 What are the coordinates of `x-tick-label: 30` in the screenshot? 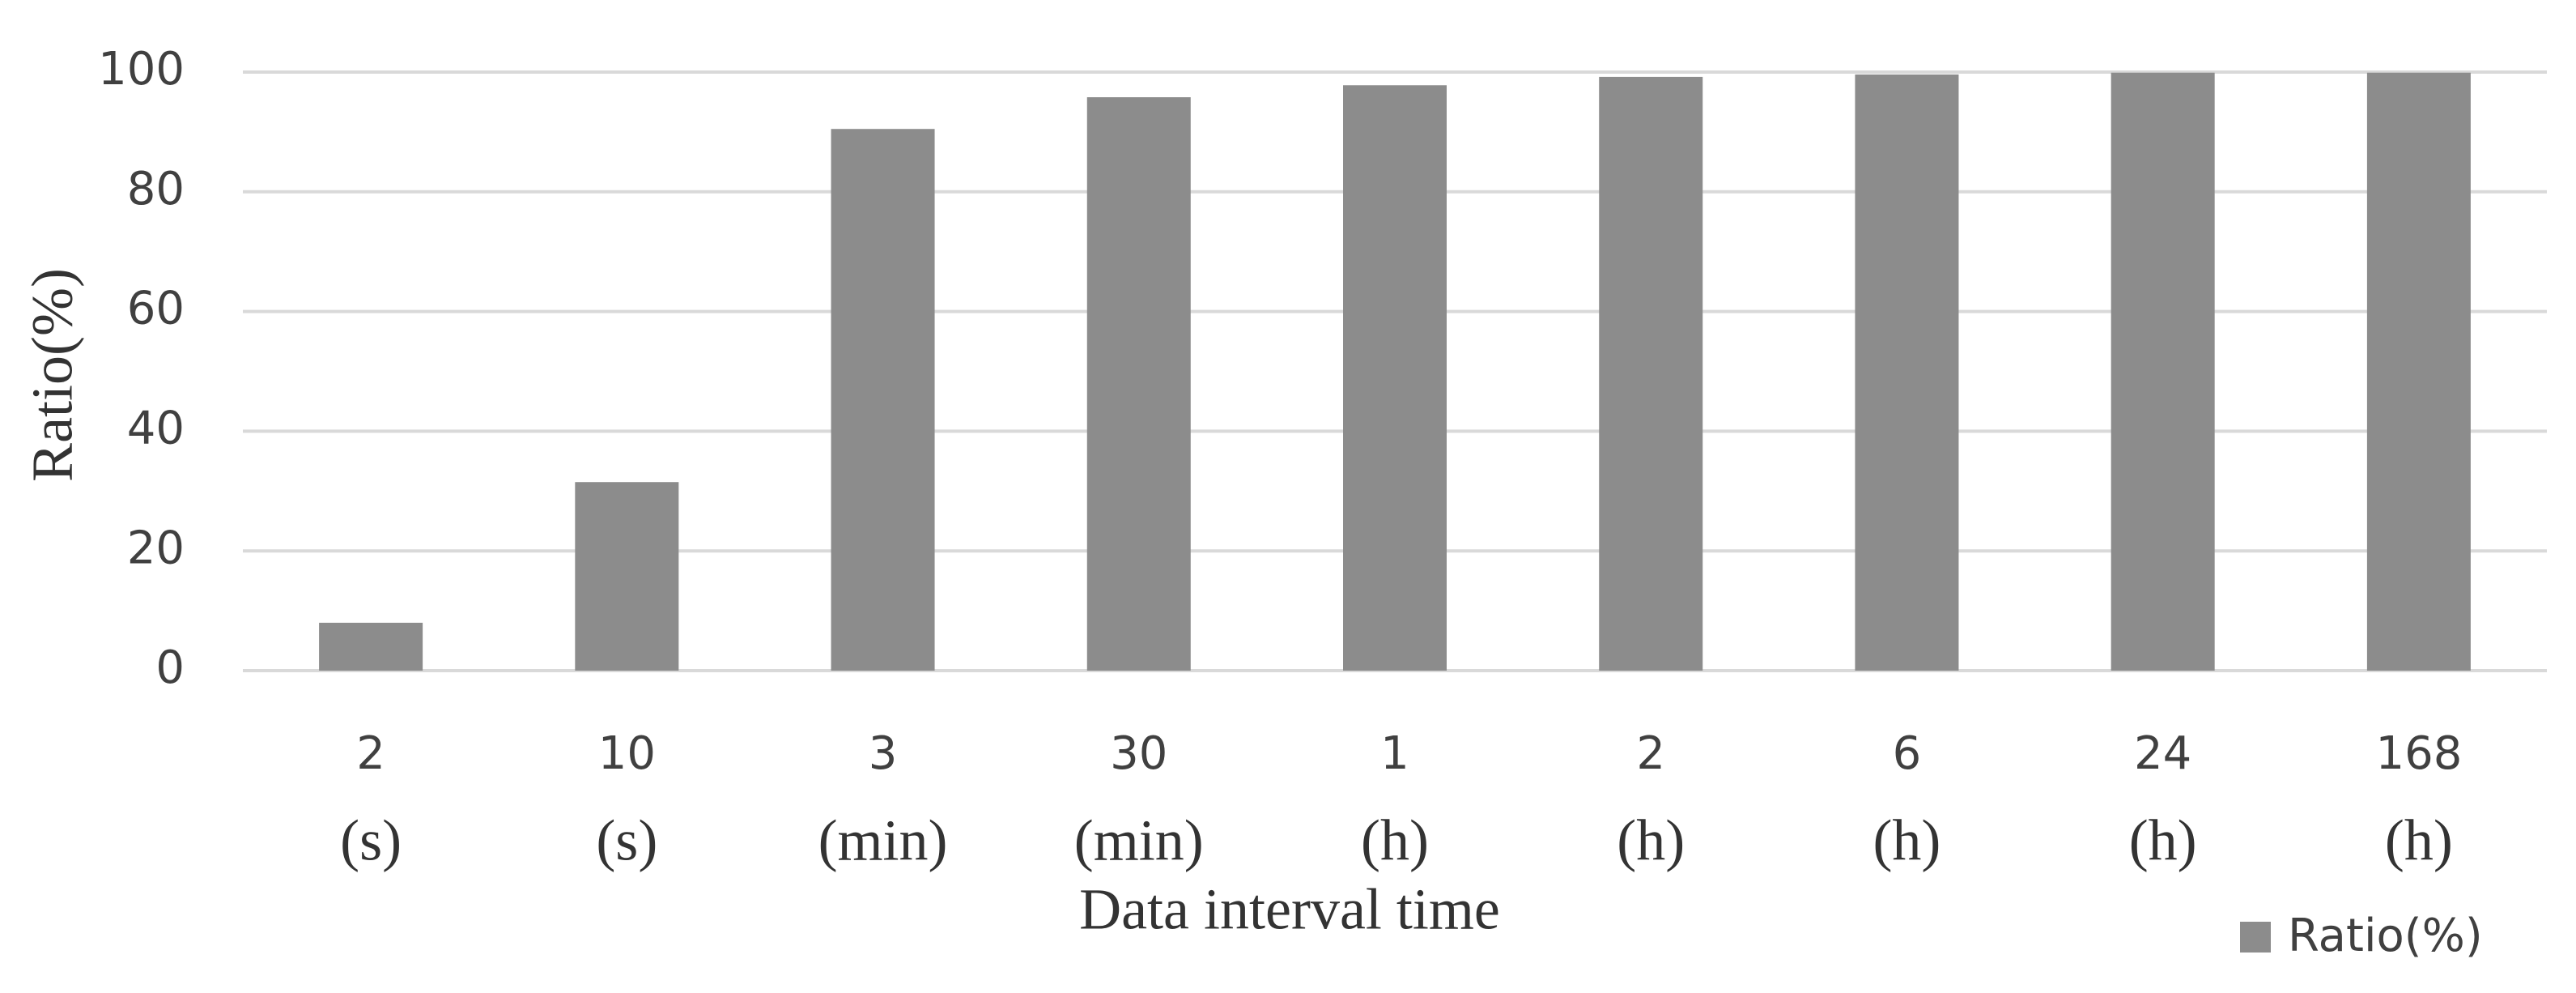 It's located at (1138, 753).